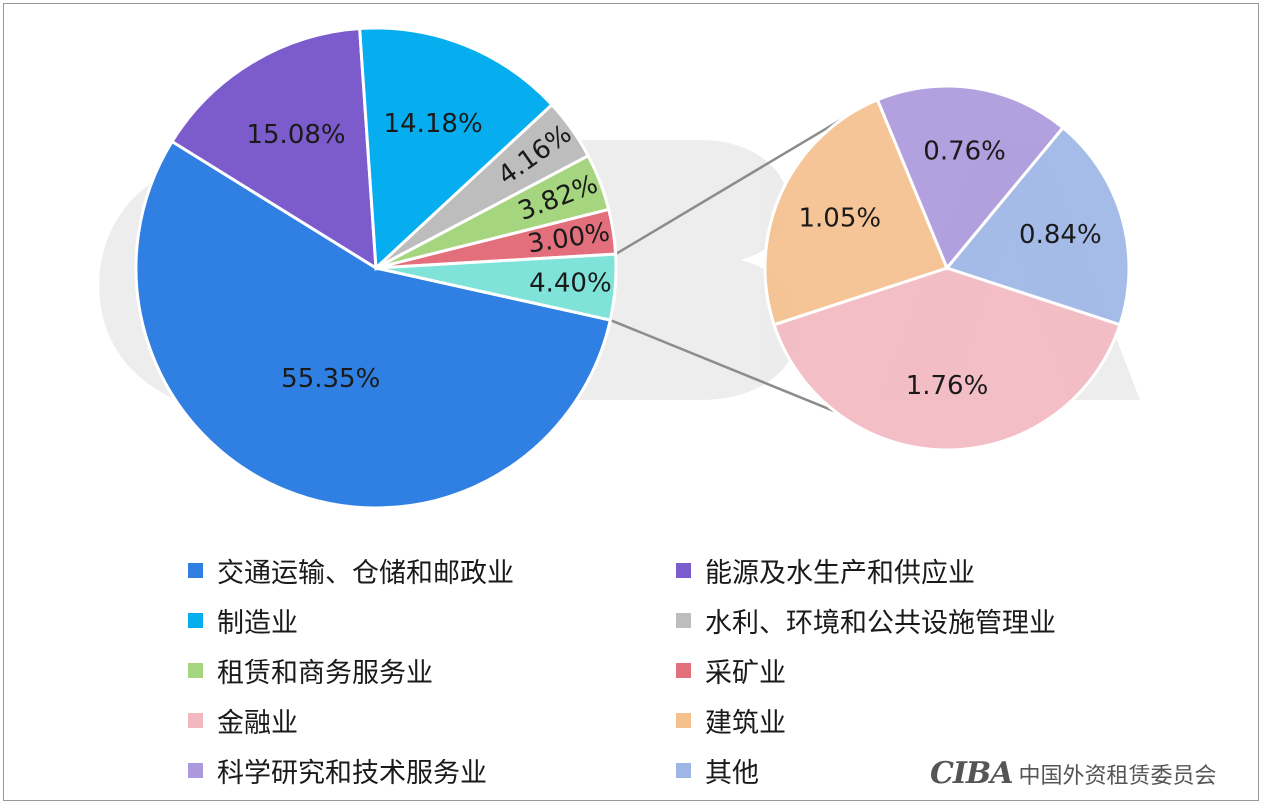 Image resolution: width=1264 pixels, height=806 pixels. Describe the element at coordinates (947, 386) in the screenshot. I see `sub-pie-label-finance: 1.76%` at that location.